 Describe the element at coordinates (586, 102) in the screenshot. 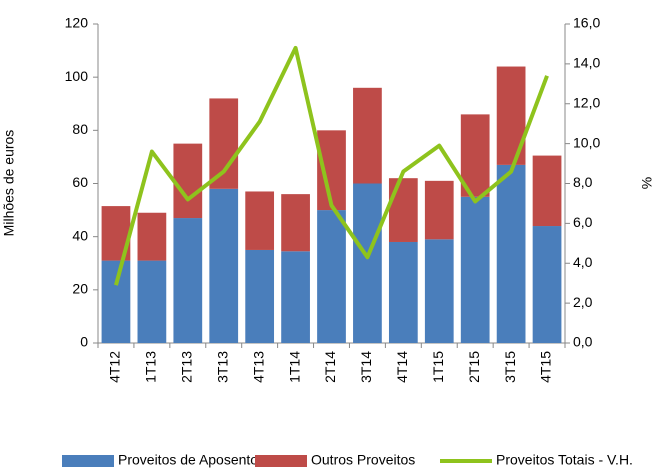

I see `y2-tick-label: 12,0` at that location.